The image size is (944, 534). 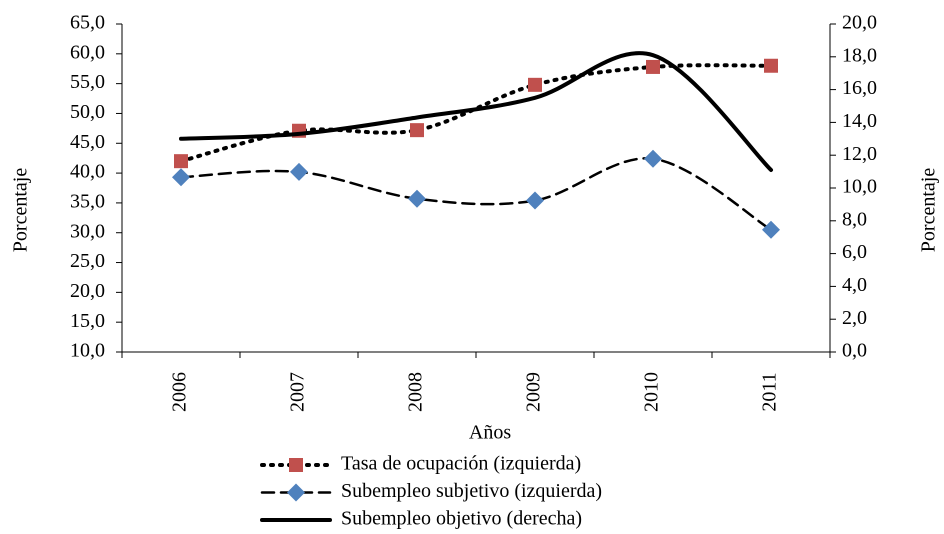 I want to click on legend-label: Tasa de ocupación (izquierda), so click(x=461, y=464).